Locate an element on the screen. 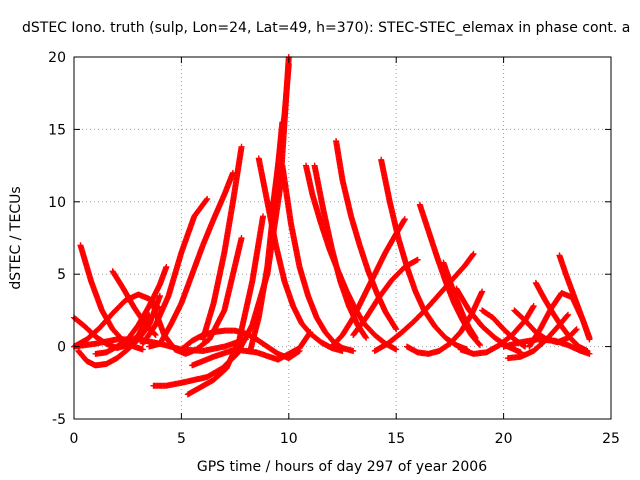  x-tick-label: 5 is located at coordinates (181, 439).